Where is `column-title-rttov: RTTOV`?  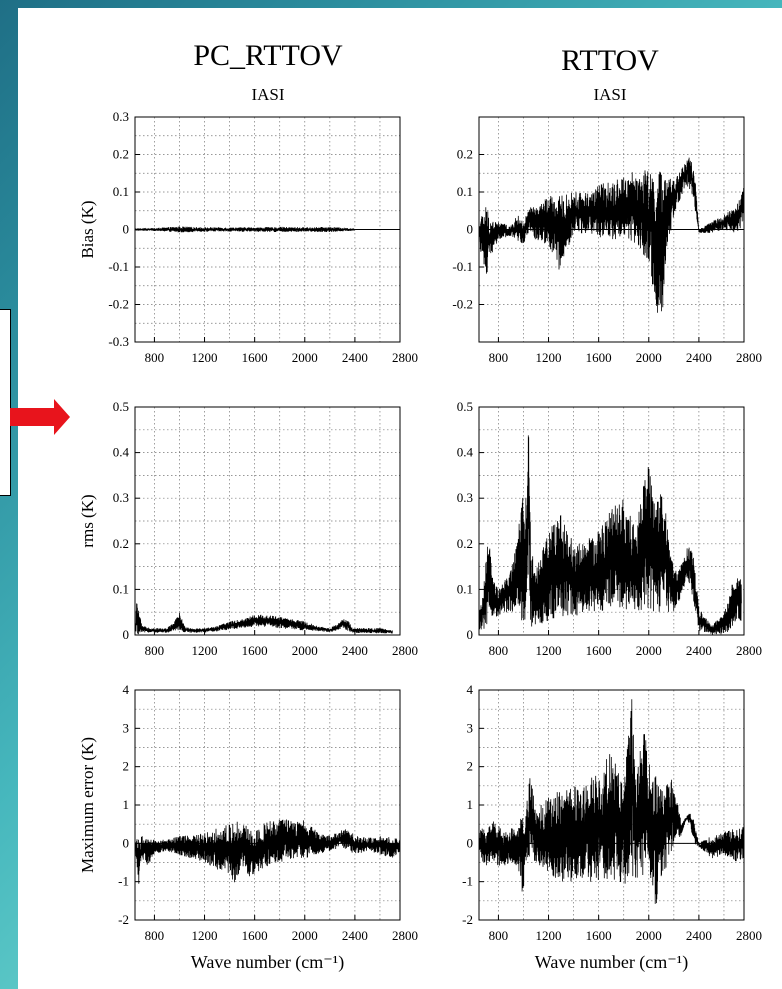 column-title-rttov: RTTOV is located at coordinates (610, 60).